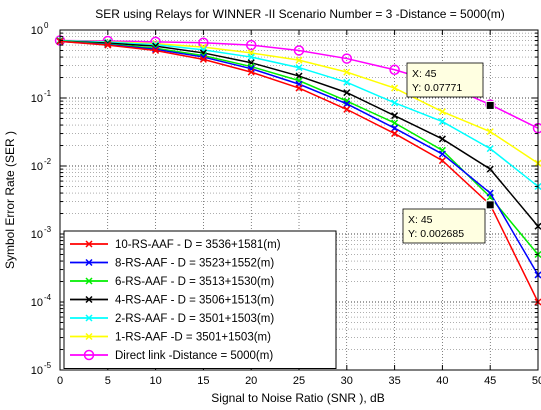 The width and height of the screenshot is (541, 410). Describe the element at coordinates (194, 282) in the screenshot. I see `legend-label: 6-RS-AAF - D = 3513+1530(m)` at that location.